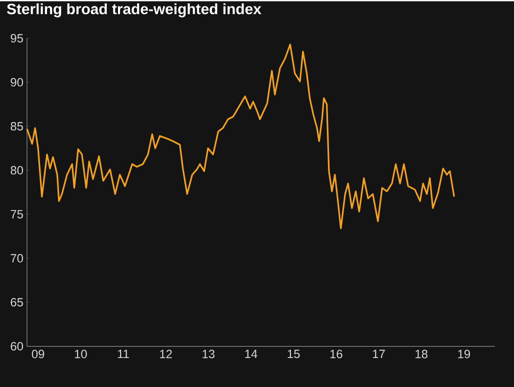 This screenshot has height=387, width=514. What do you see at coordinates (80, 354) in the screenshot?
I see `x-tick-label: 10` at bounding box center [80, 354].